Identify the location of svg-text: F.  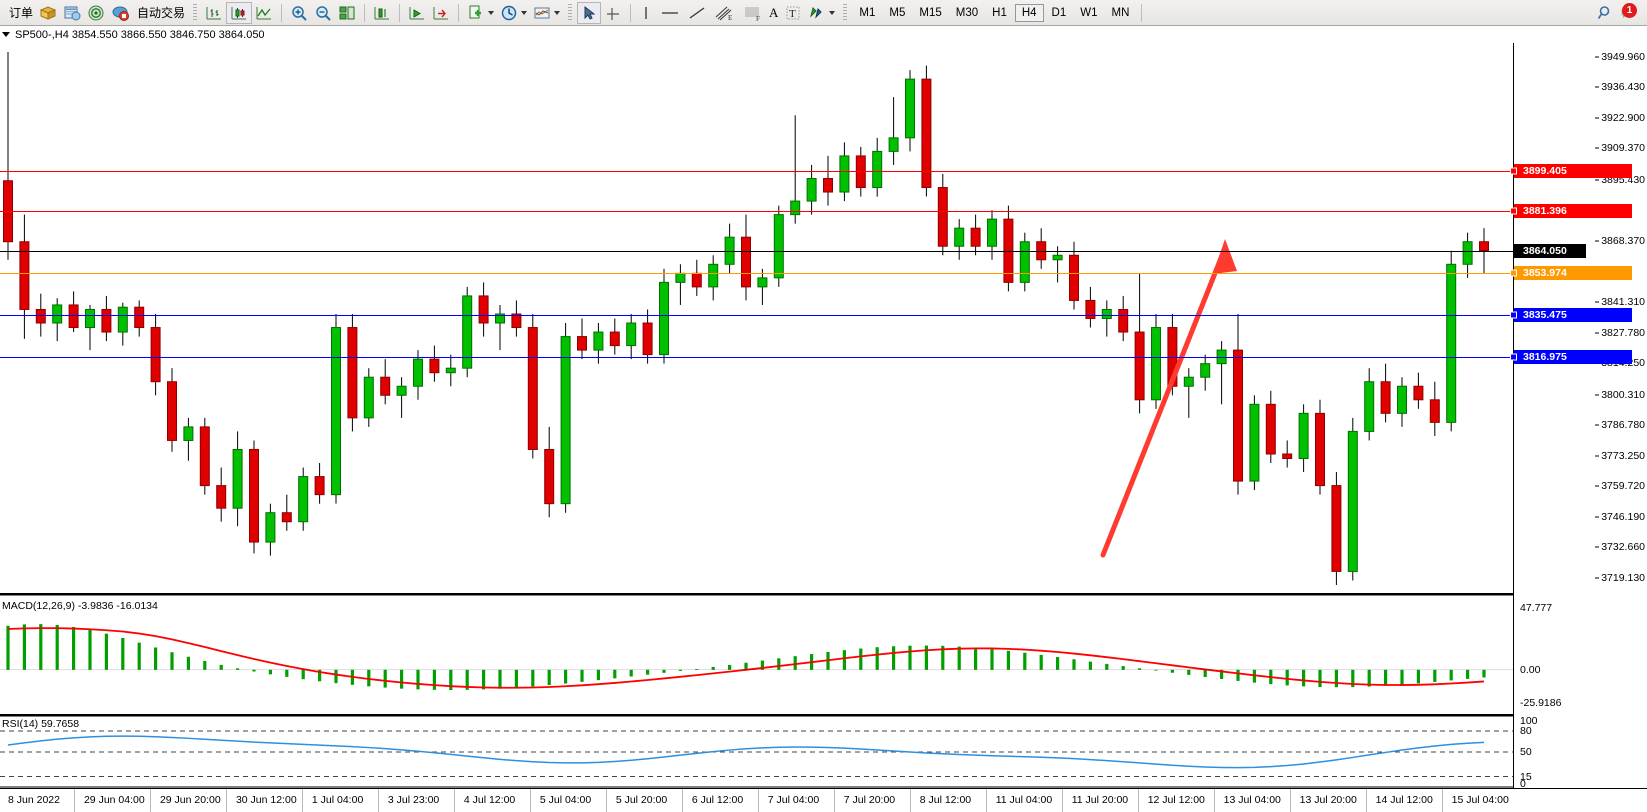
(758, 18).